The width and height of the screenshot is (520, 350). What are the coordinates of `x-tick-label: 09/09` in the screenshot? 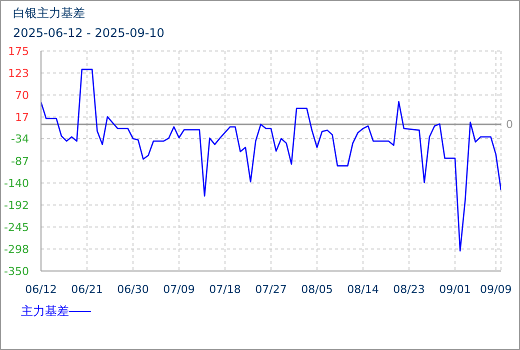 It's located at (496, 289).